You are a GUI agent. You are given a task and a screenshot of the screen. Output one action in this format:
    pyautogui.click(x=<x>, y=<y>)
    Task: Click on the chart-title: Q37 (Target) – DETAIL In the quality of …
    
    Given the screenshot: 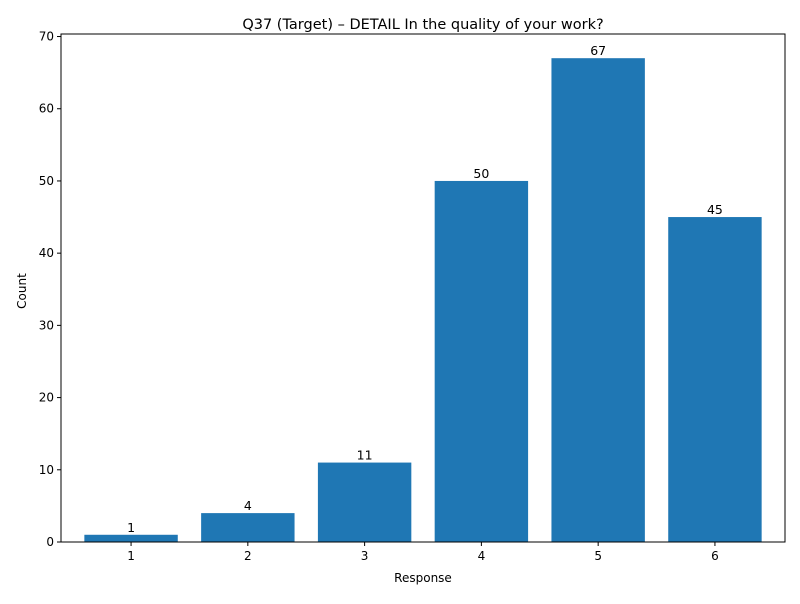 What is the action you would take?
    pyautogui.click(x=422, y=25)
    